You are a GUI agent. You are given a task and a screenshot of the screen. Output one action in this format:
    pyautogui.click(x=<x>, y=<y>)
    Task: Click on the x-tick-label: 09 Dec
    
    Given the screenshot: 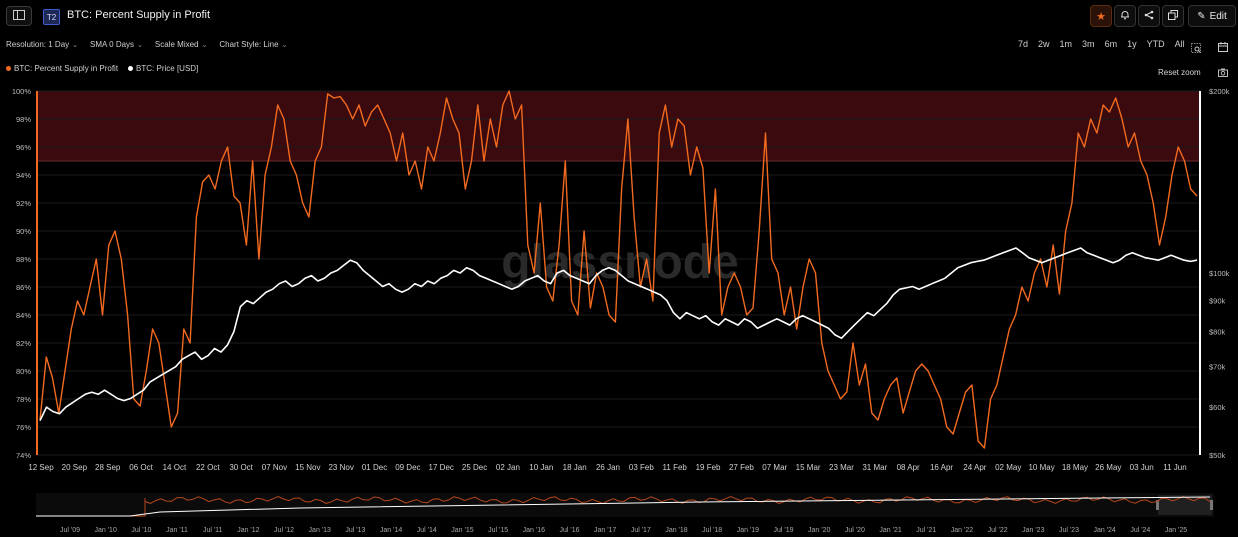 What is the action you would take?
    pyautogui.click(x=407, y=467)
    